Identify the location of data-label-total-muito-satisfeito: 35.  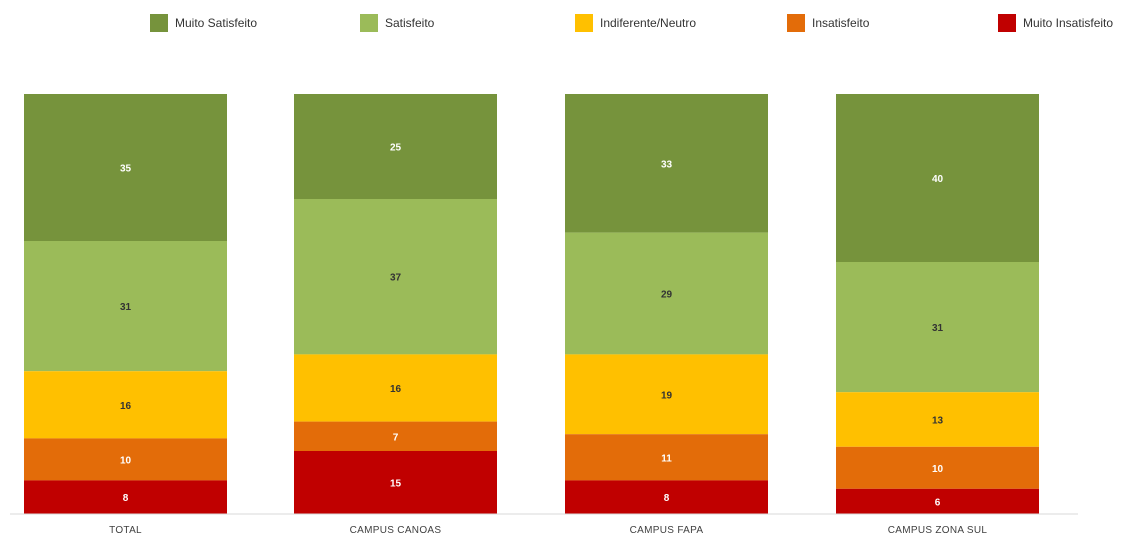
(126, 169).